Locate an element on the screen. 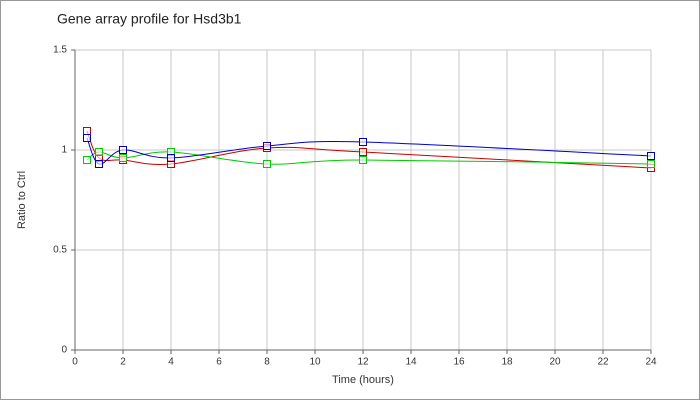 Image resolution: width=700 pixels, height=405 pixels. chart-title: Gene array profile for Hsd3b1 is located at coordinates (149, 19).